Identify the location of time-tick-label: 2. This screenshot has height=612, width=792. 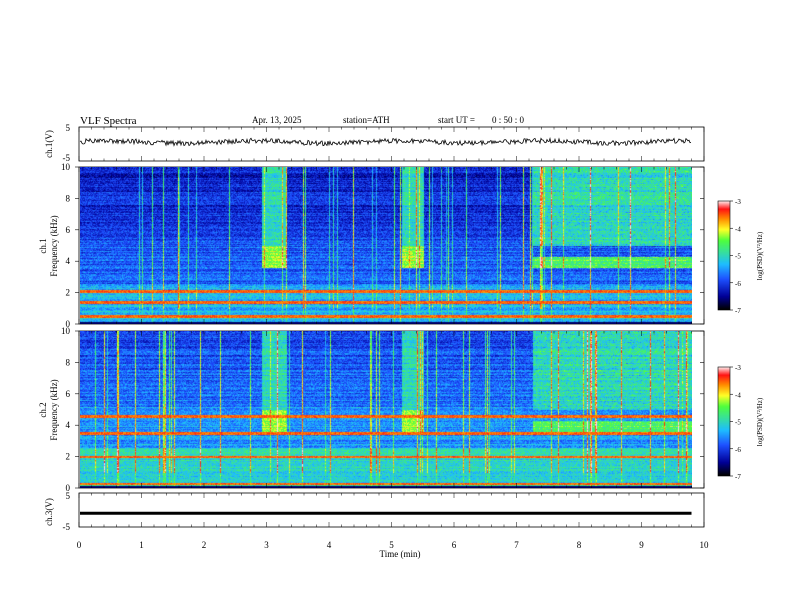
(204, 545).